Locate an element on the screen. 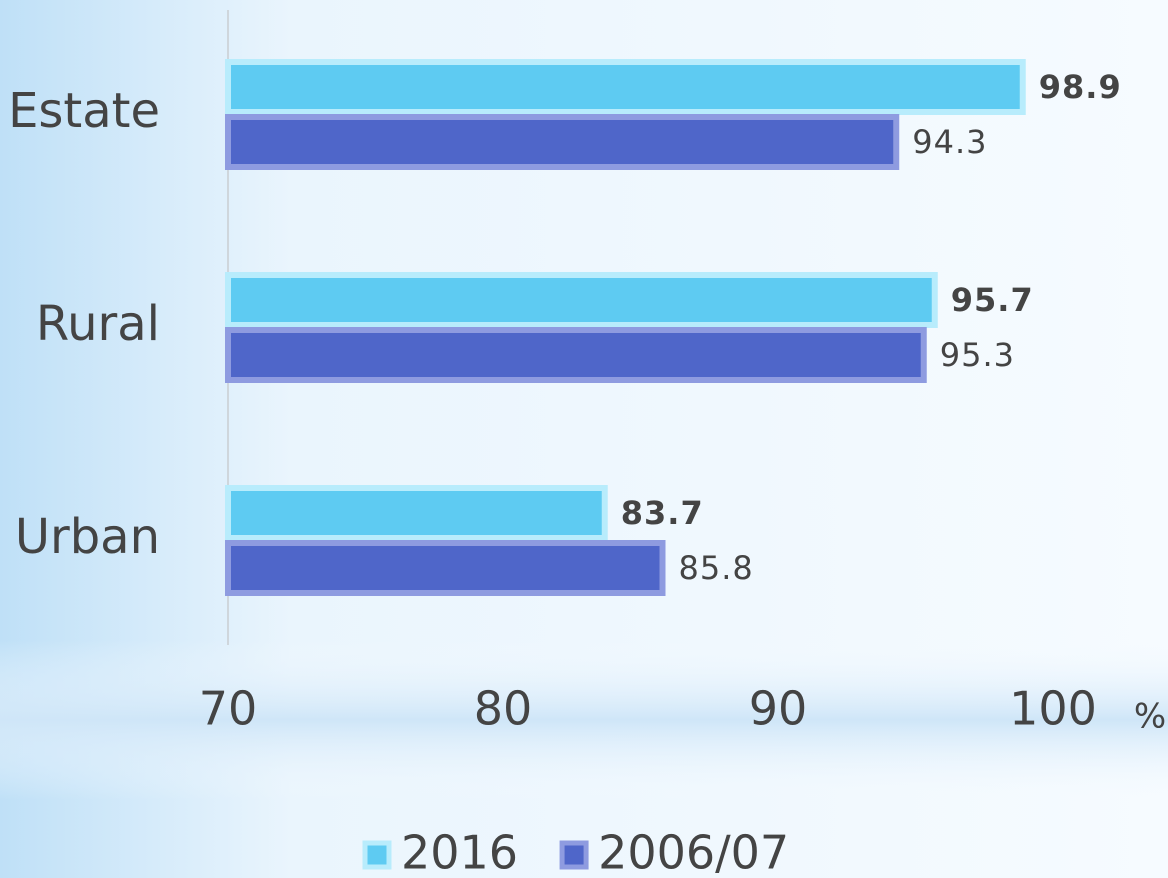 The height and width of the screenshot is (878, 1168). x-tick-label: 100 is located at coordinates (1053, 709).